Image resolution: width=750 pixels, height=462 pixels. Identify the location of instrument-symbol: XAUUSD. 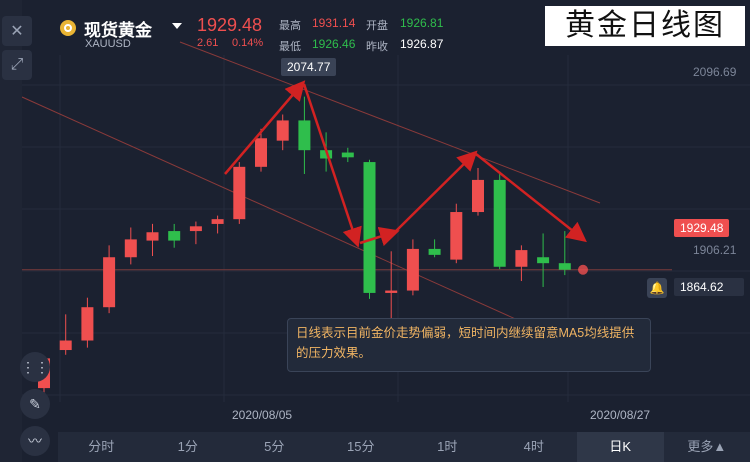
(108, 44).